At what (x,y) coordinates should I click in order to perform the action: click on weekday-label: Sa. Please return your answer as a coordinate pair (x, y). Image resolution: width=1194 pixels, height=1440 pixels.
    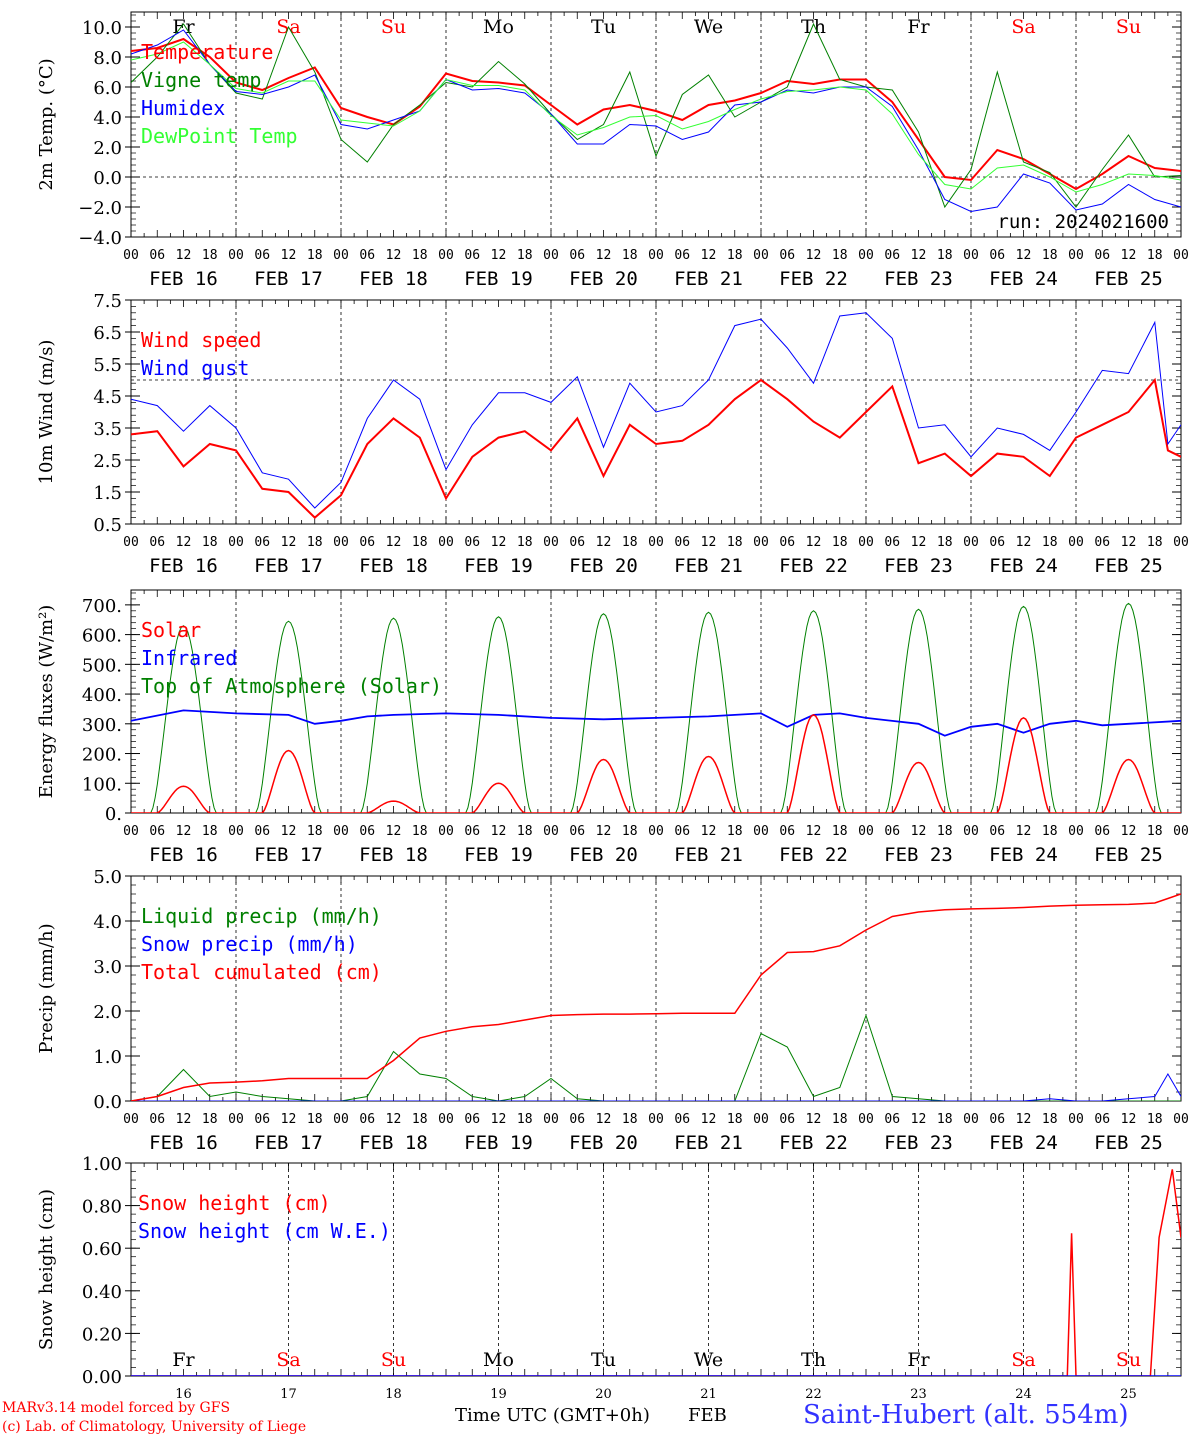
    Looking at the image, I should click on (288, 1360).